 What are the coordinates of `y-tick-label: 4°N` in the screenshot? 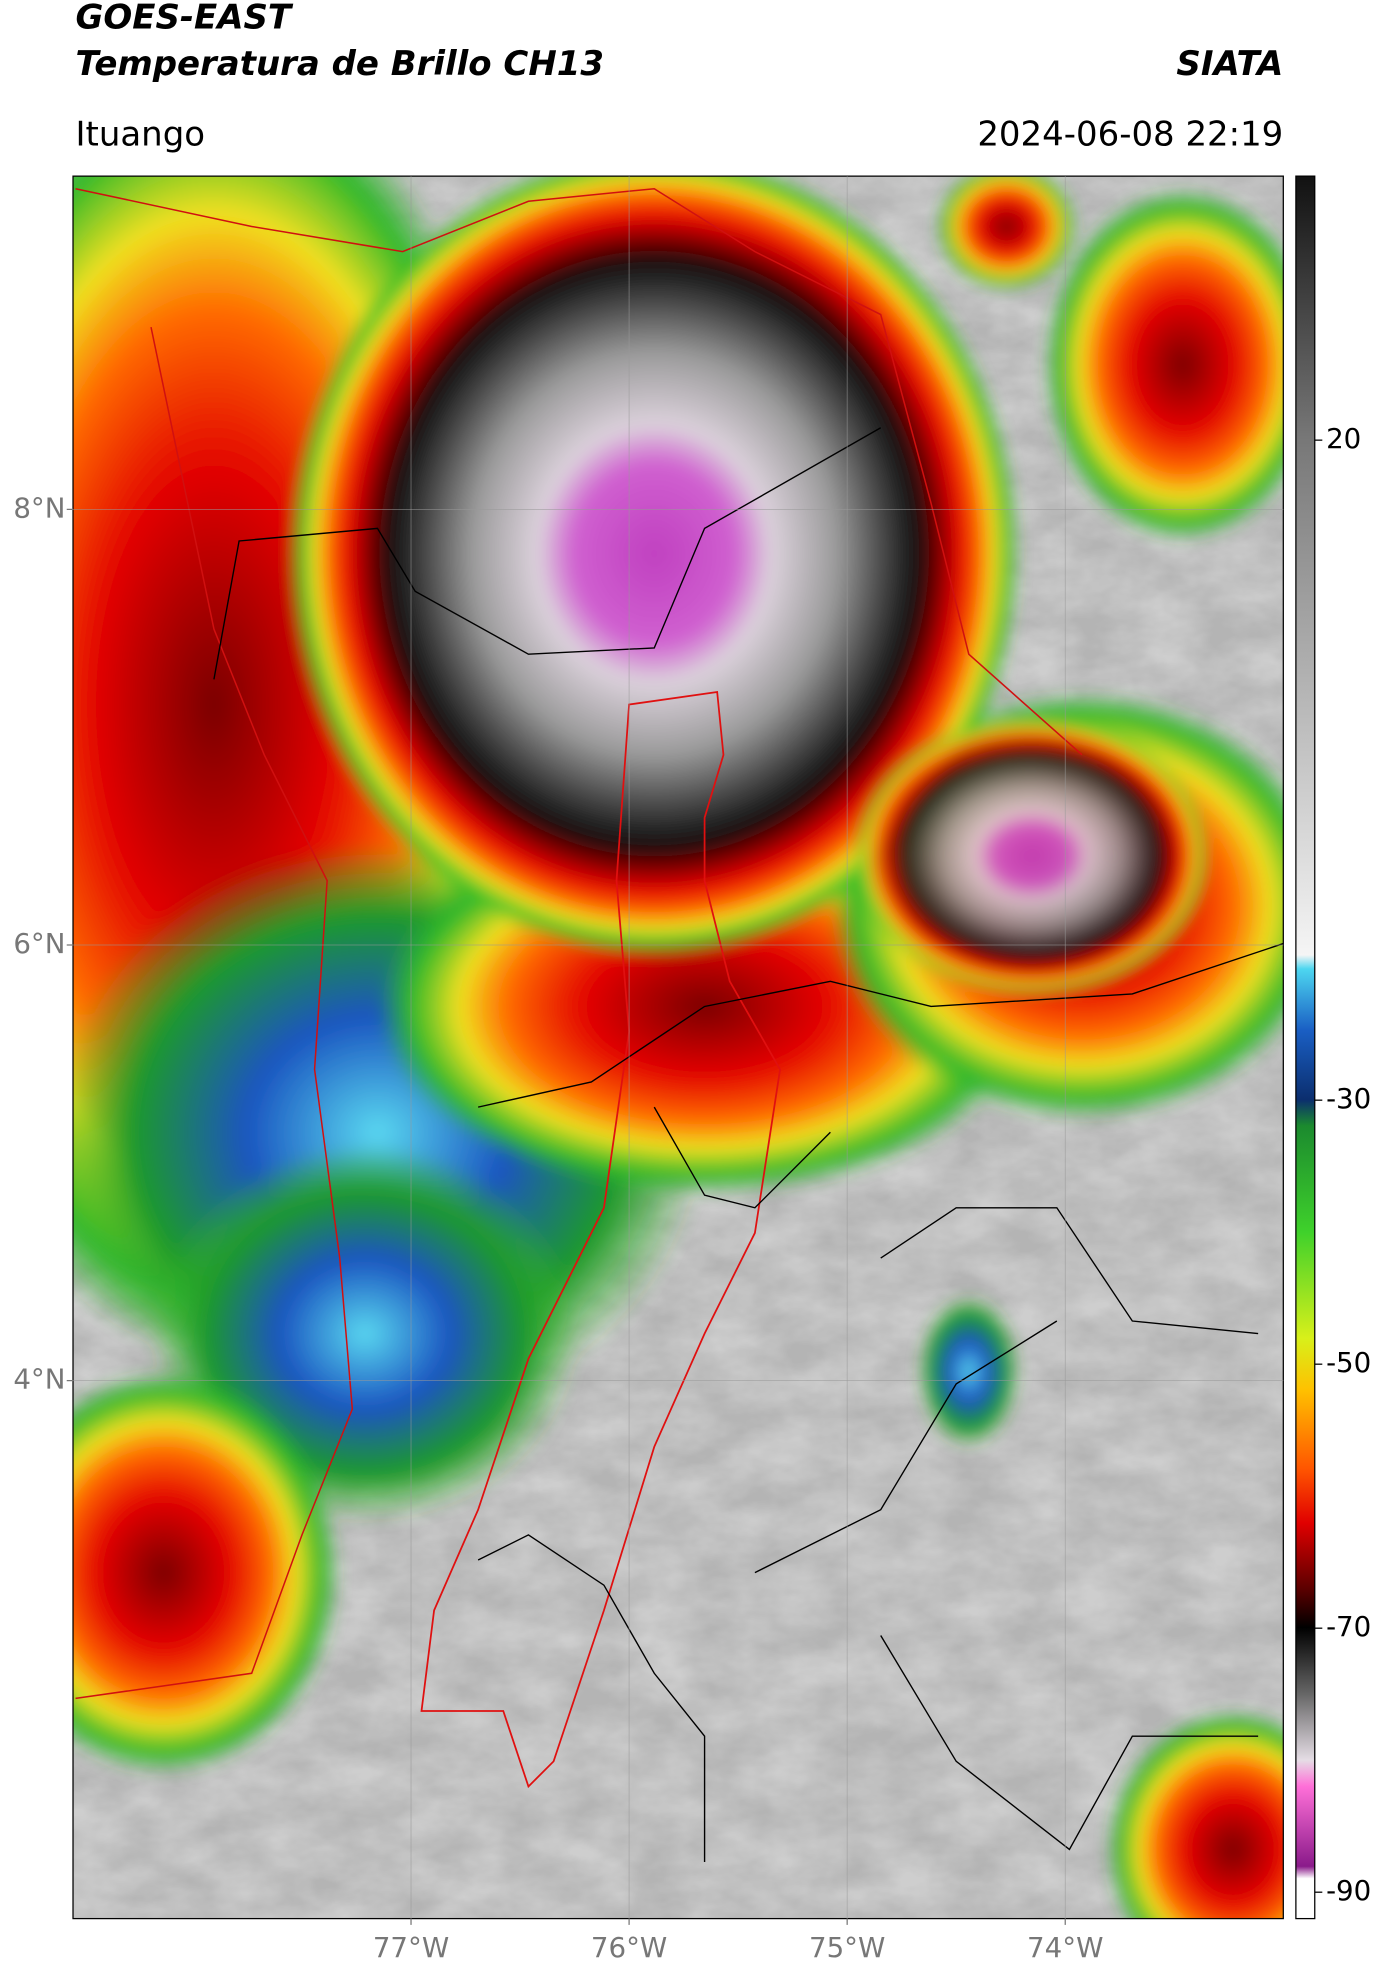 It's located at (39, 1379).